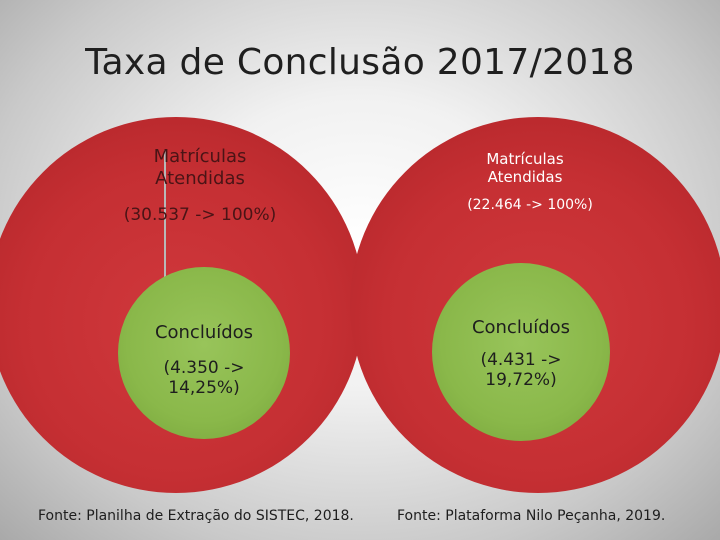  What do you see at coordinates (165, 217) in the screenshot?
I see `divider-line` at bounding box center [165, 217].